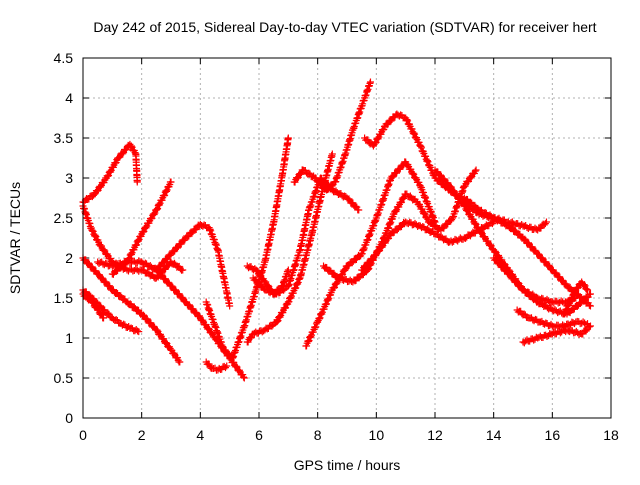 This screenshot has height=485, width=640. What do you see at coordinates (435, 435) in the screenshot?
I see `x-tick-label: 12` at bounding box center [435, 435].